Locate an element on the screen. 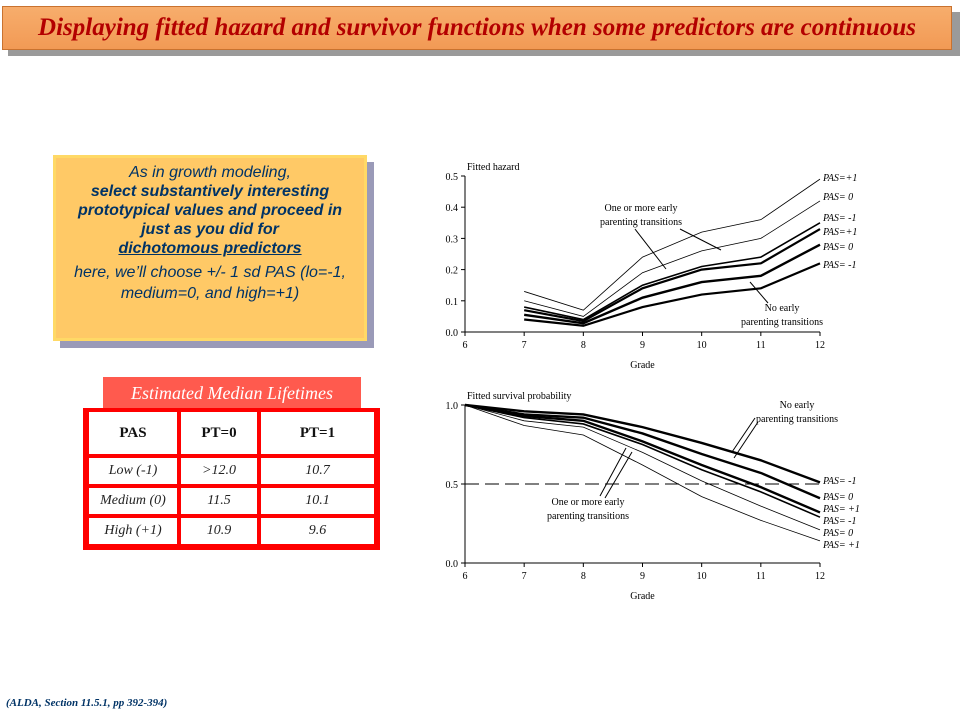 The image size is (960, 720). callout-line-2c: just as you did for is located at coordinates (210, 229).